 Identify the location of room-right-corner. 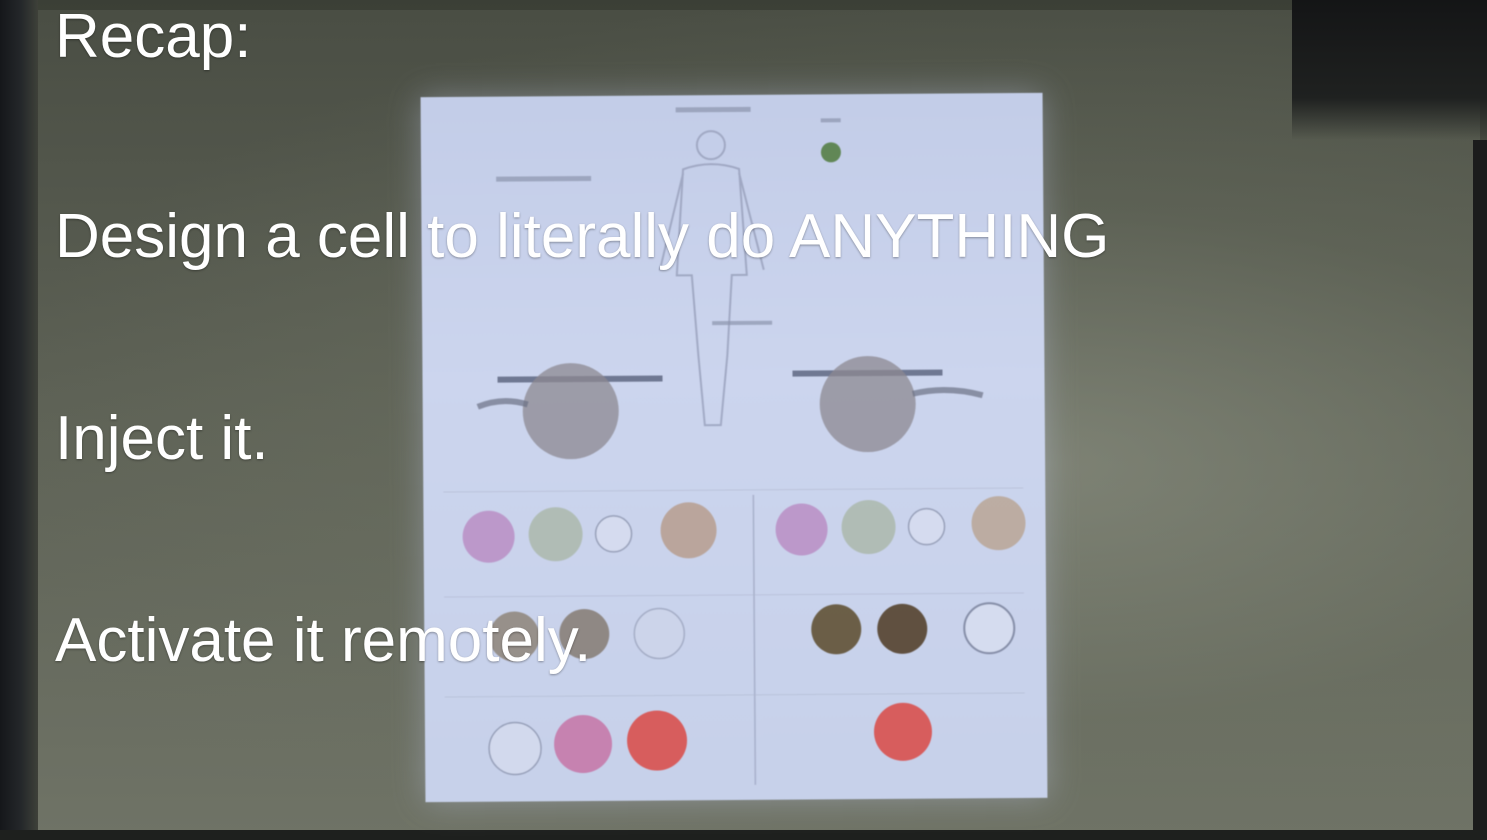
(1389, 70).